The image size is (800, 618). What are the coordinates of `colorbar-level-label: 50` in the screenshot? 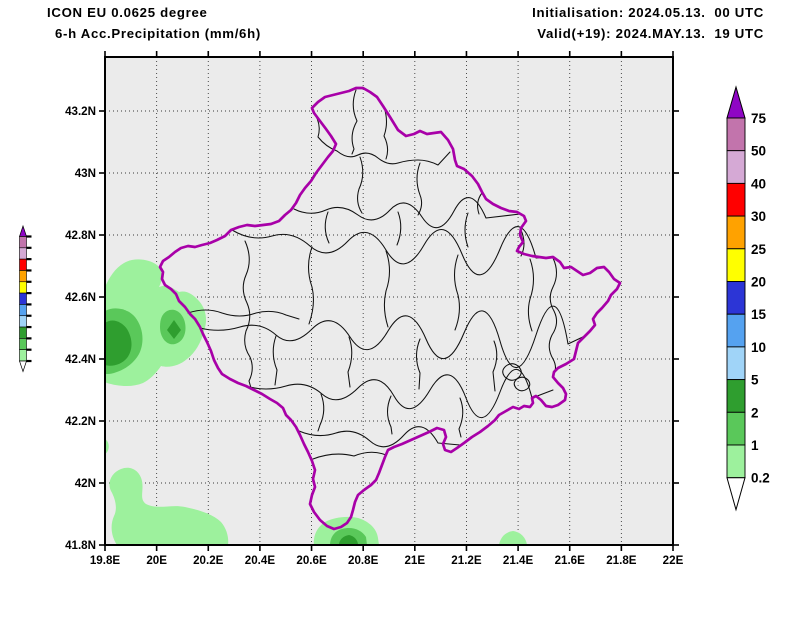 It's located at (758, 151).